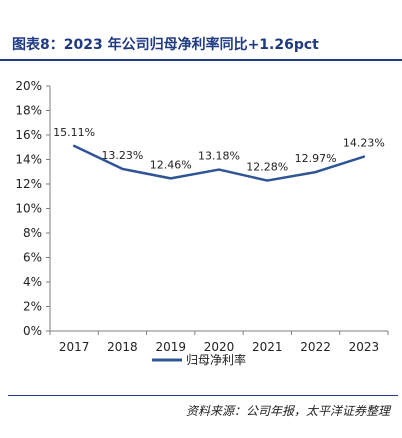 Image resolution: width=402 pixels, height=438 pixels. I want to click on y-tick-label: 16%, so click(28, 135).